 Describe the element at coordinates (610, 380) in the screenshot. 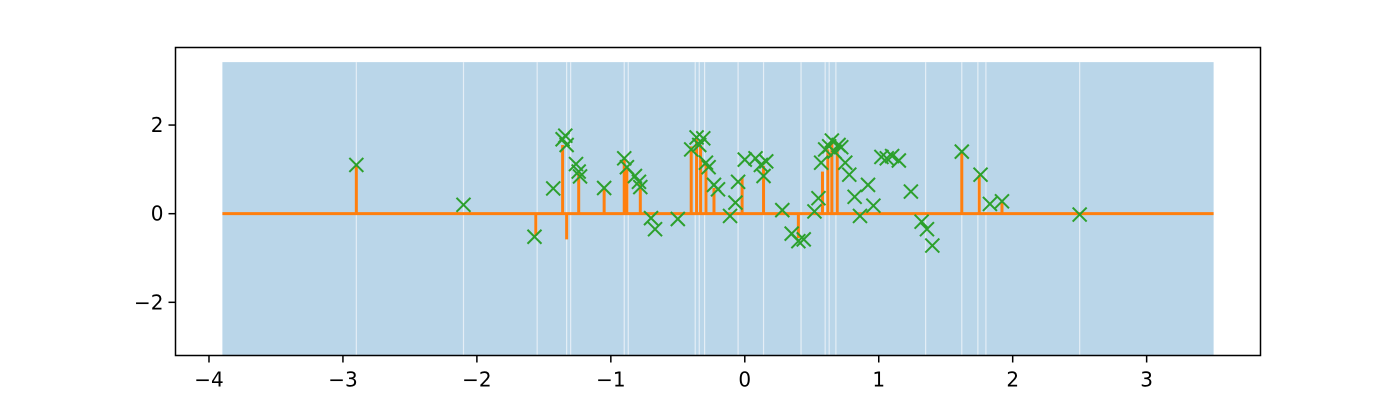

I see `x-tick-label: −1` at that location.